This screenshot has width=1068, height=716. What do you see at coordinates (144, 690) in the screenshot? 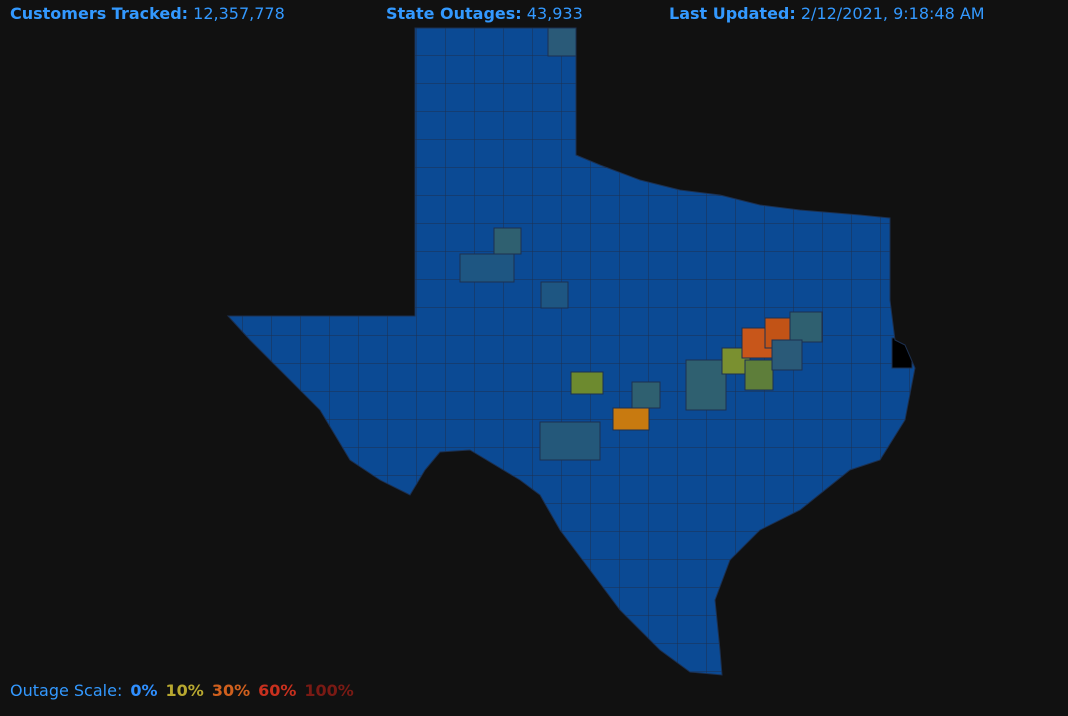
I see `legend-item: 0%` at bounding box center [144, 690].